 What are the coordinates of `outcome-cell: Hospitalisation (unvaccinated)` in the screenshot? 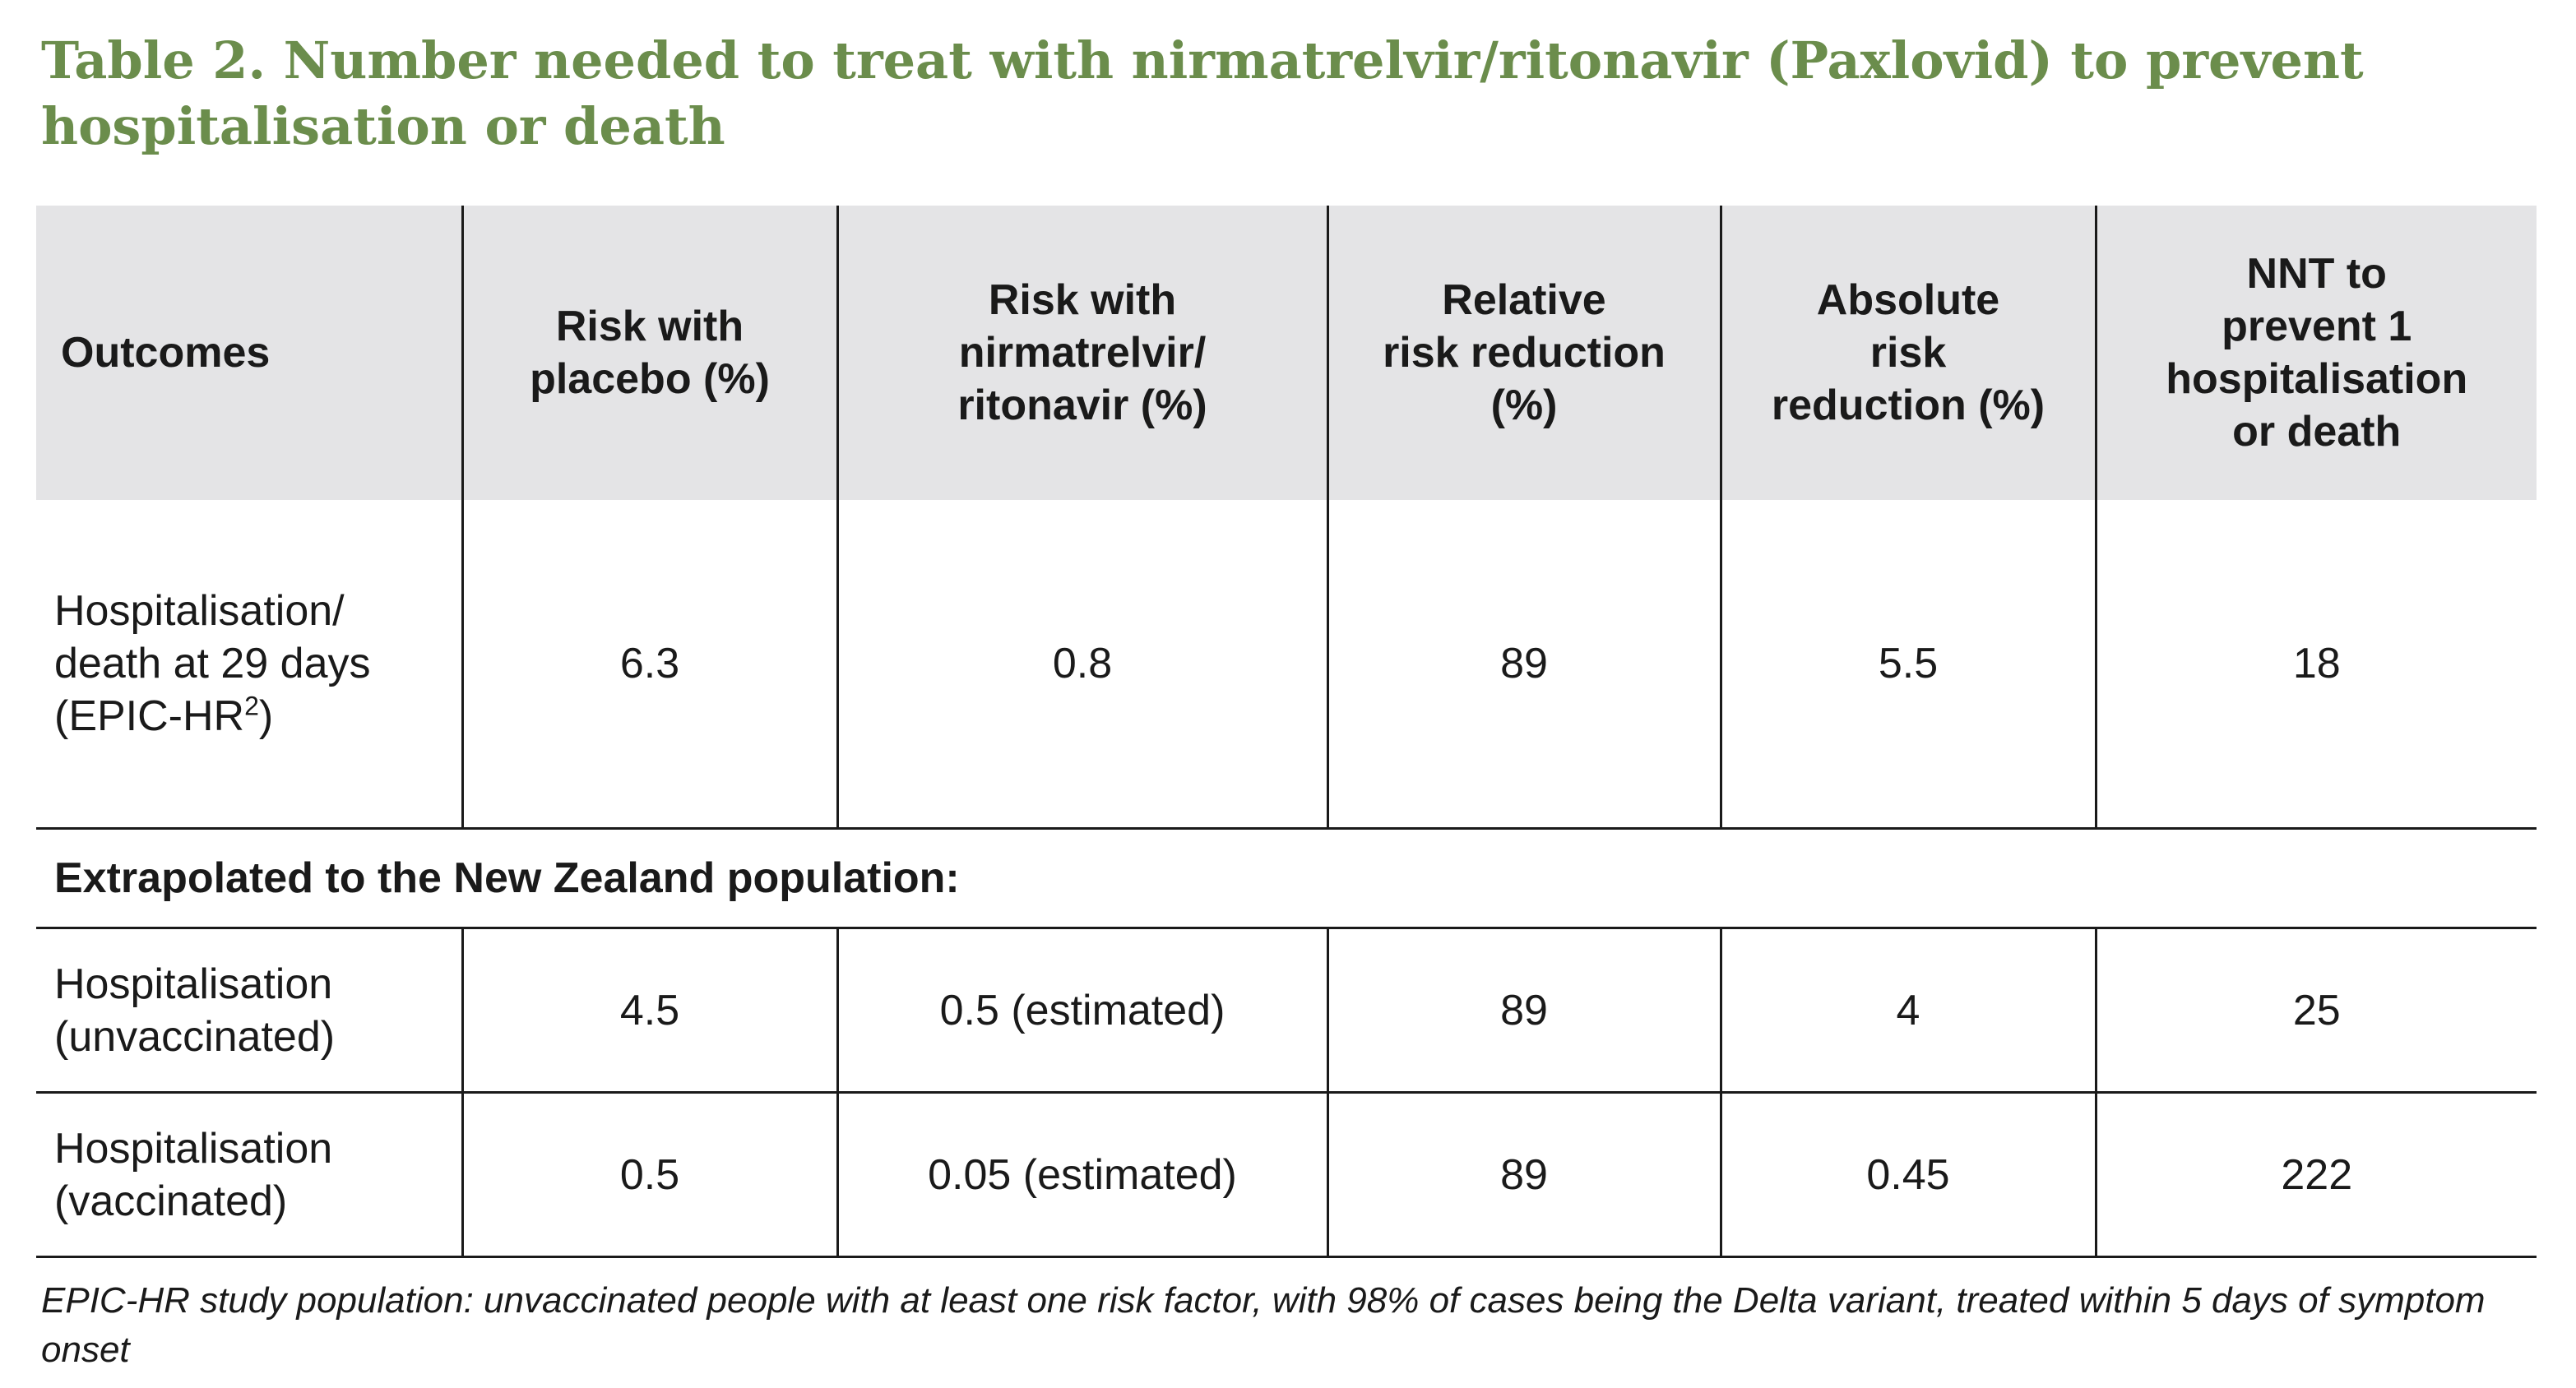 It's located at (249, 1011).